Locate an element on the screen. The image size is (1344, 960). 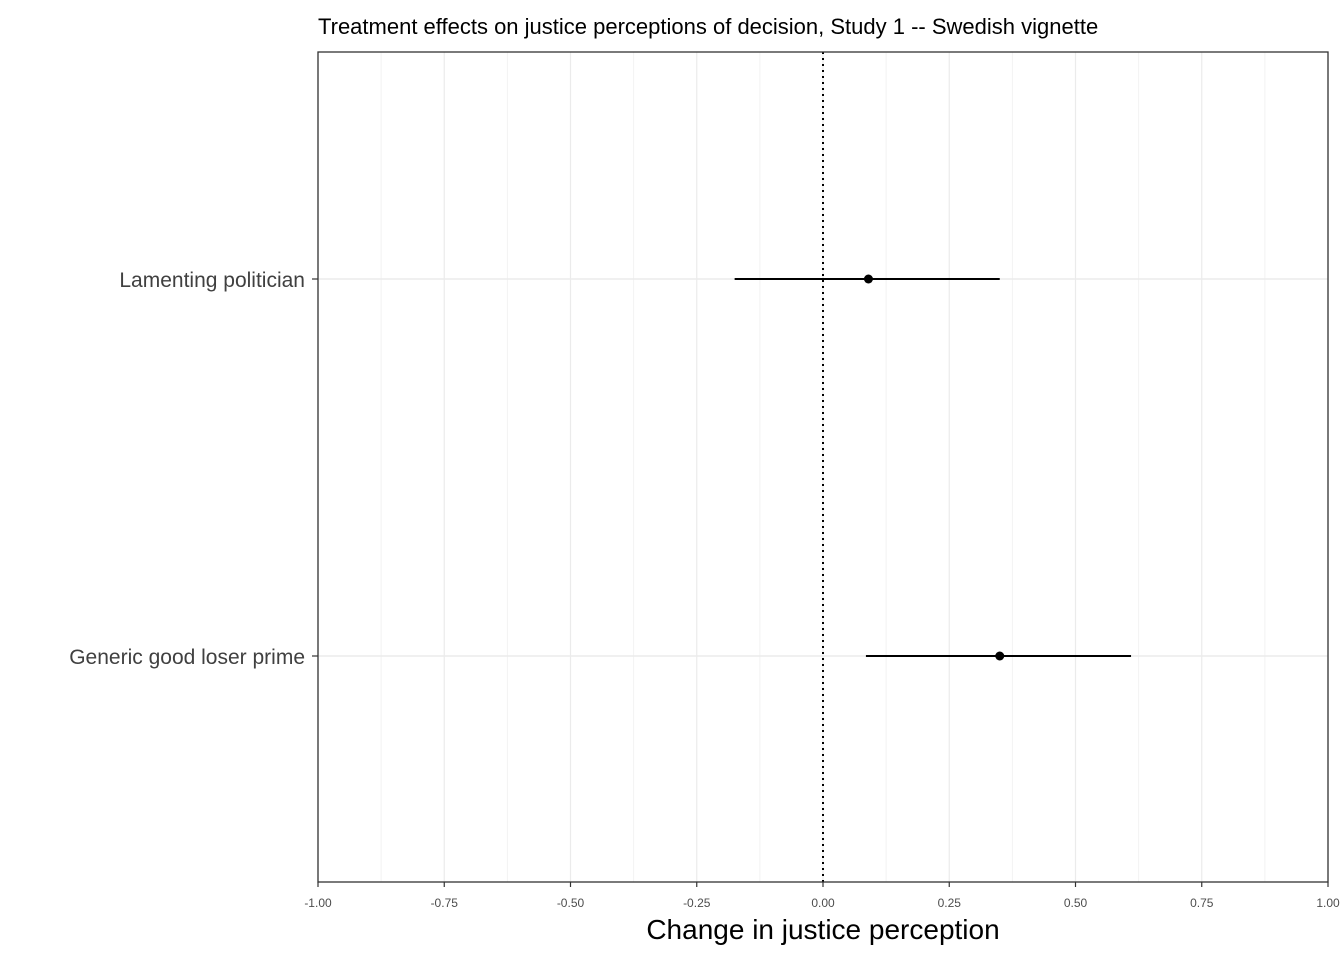
x-tick-label: 1.00 is located at coordinates (1328, 903).